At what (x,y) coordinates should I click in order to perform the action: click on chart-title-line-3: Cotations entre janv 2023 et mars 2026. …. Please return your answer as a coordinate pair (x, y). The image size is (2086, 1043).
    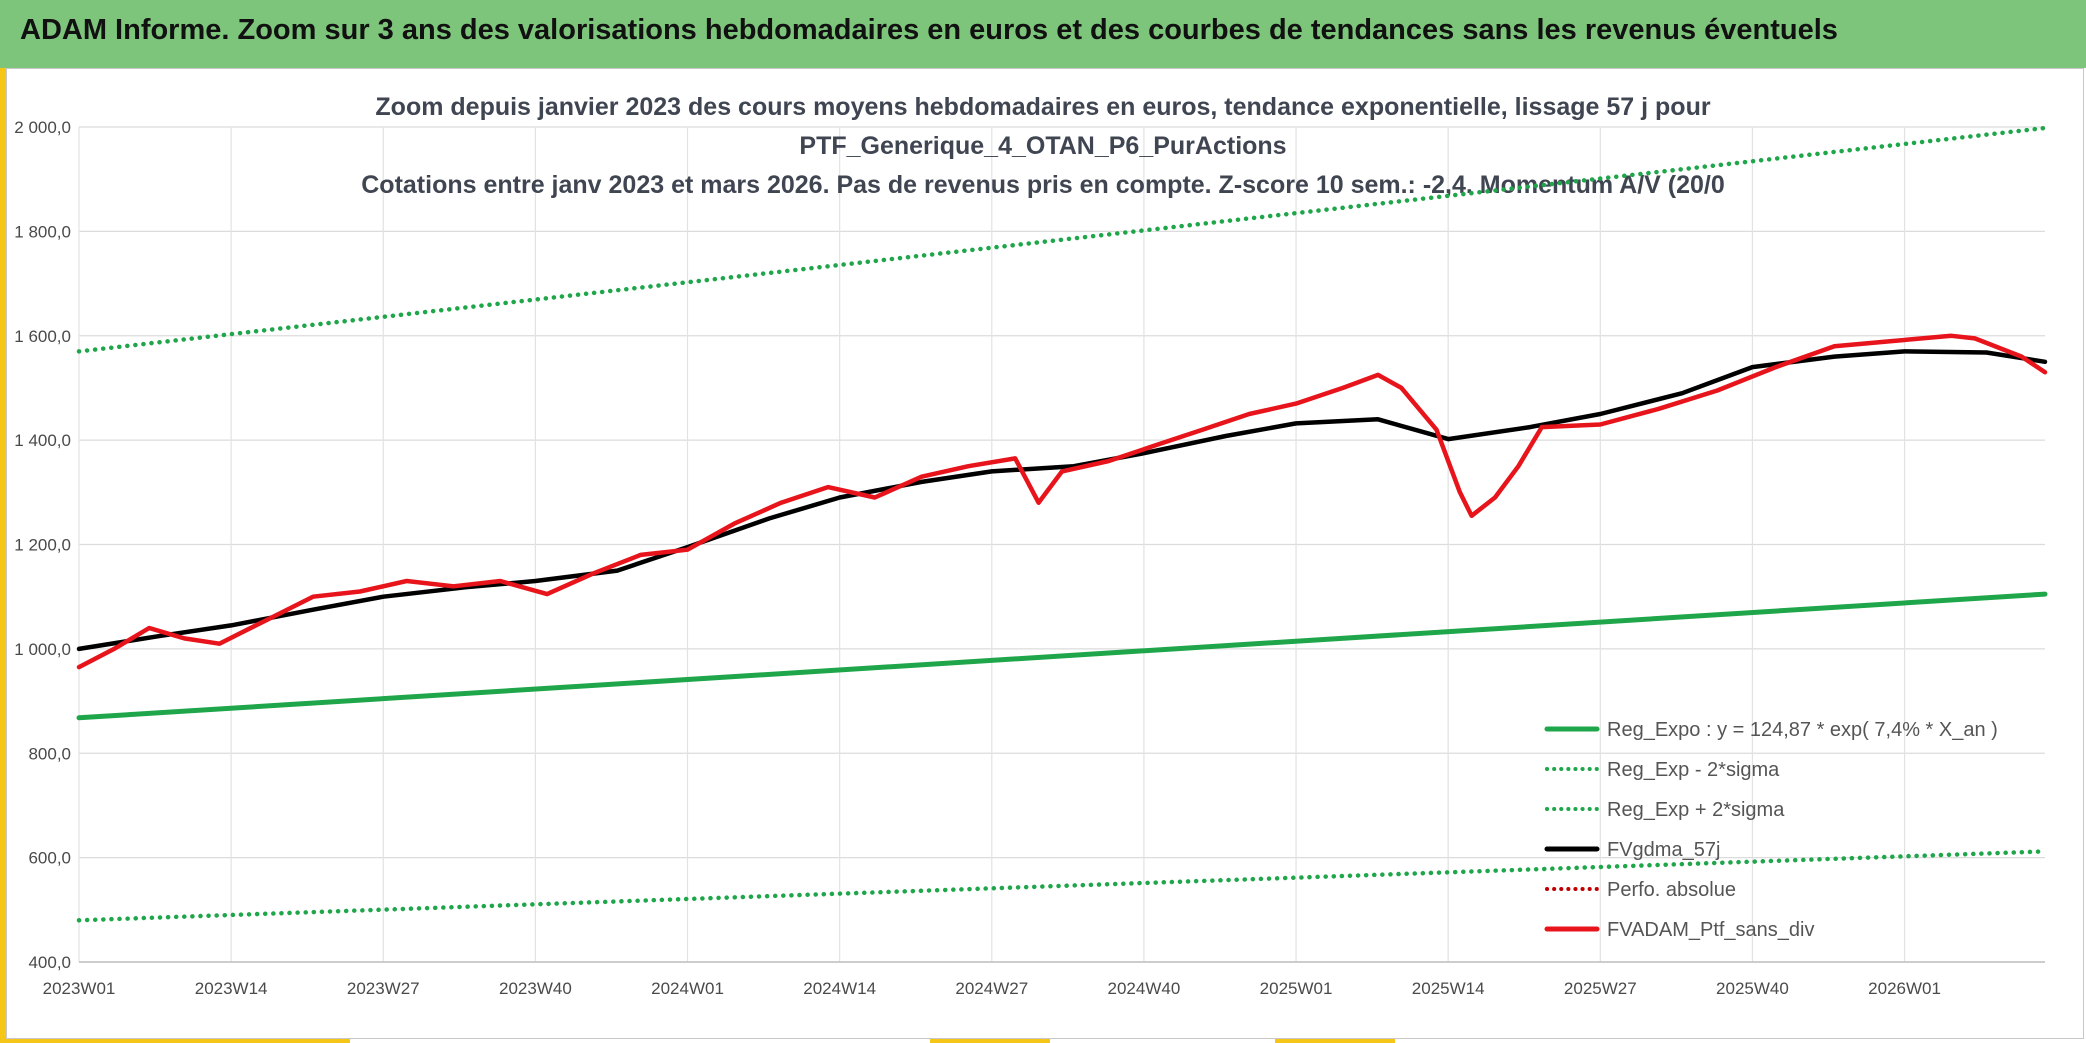
    Looking at the image, I should click on (1043, 185).